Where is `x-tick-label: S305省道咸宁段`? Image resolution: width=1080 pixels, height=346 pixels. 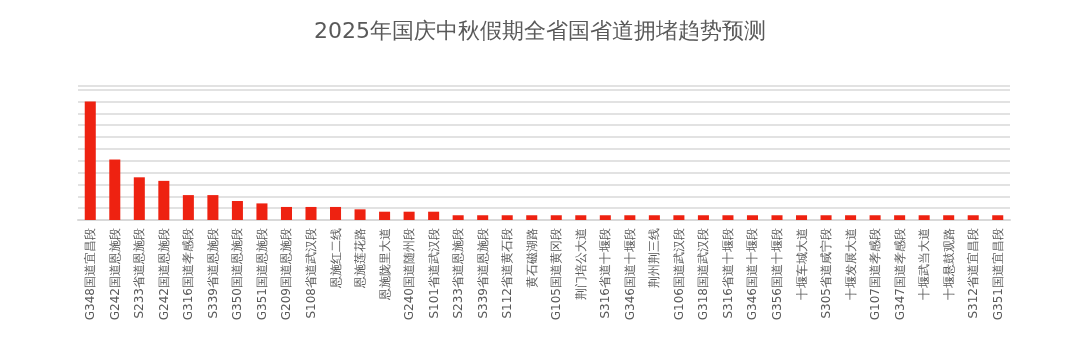 x-tick-label: S305省道咸宁段 is located at coordinates (826, 273).